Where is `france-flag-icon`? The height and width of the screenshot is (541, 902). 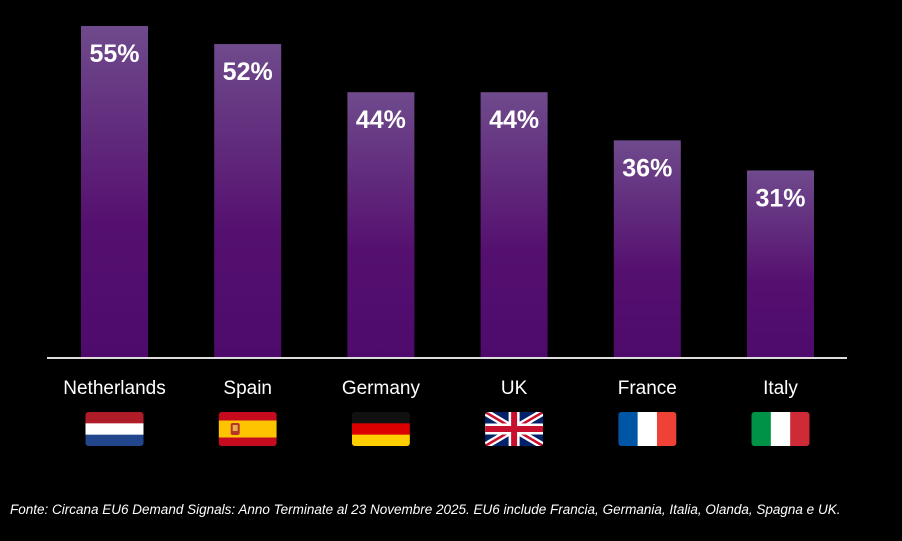 france-flag-icon is located at coordinates (647, 429).